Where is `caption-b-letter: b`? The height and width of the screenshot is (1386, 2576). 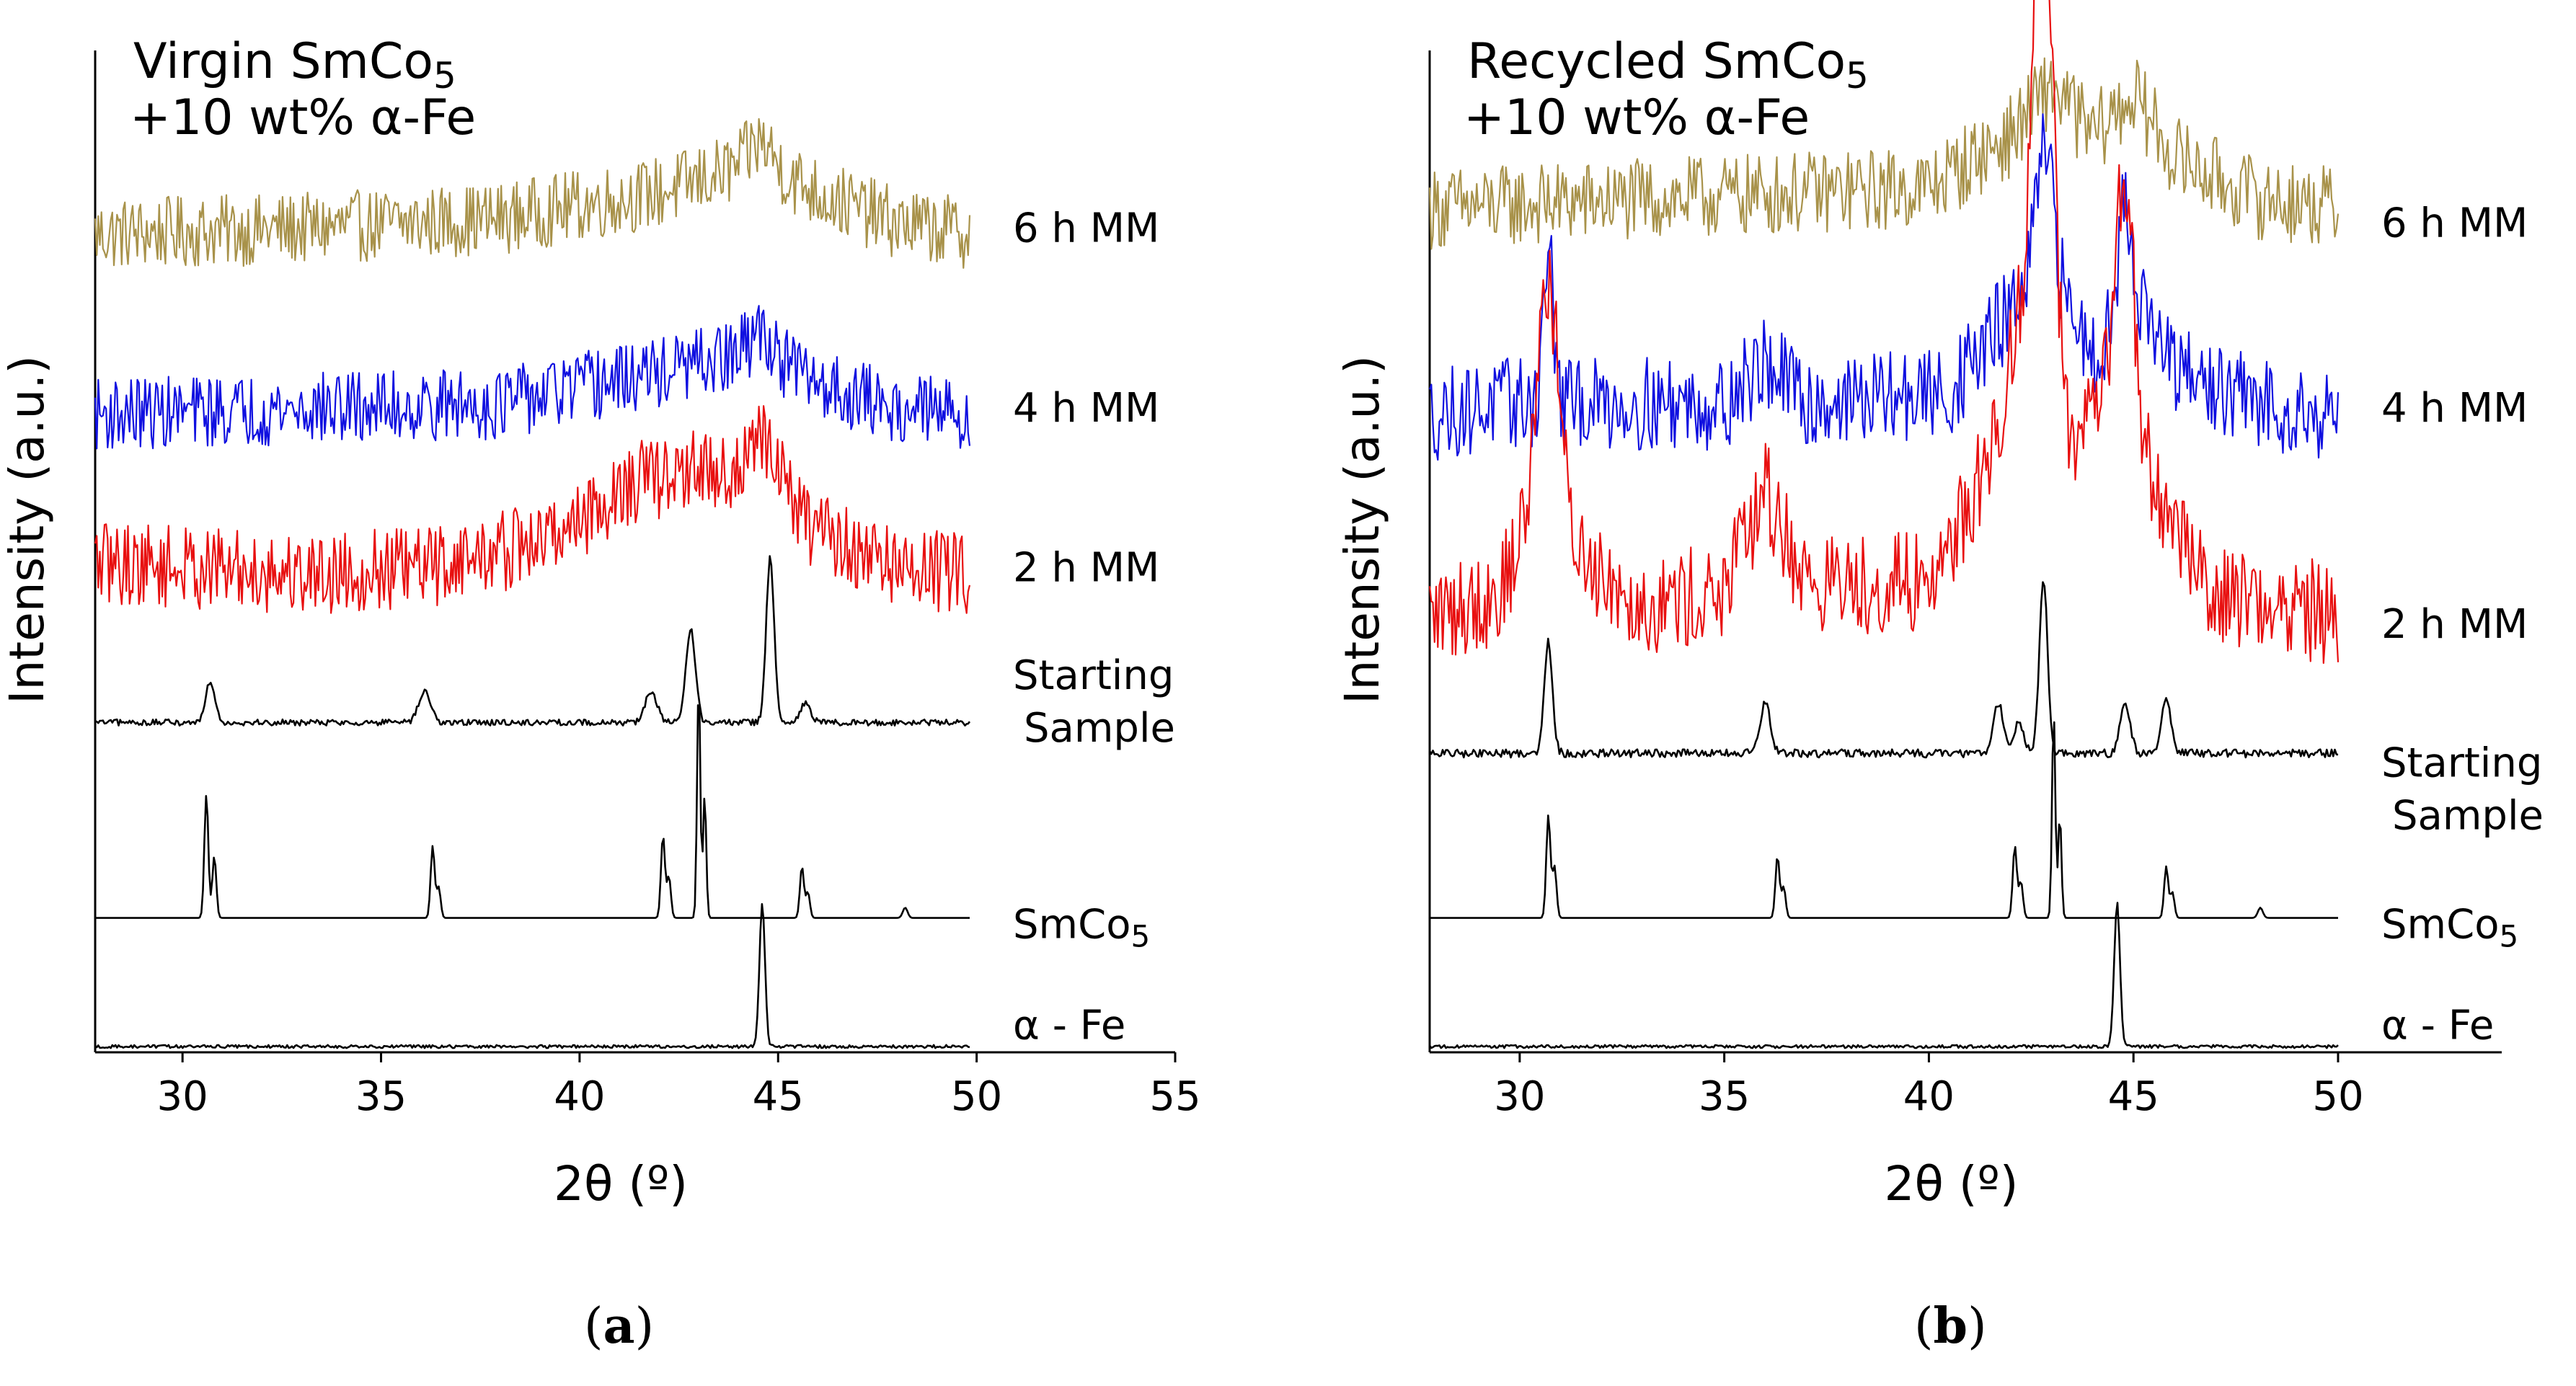 caption-b-letter: b is located at coordinates (1950, 1326).